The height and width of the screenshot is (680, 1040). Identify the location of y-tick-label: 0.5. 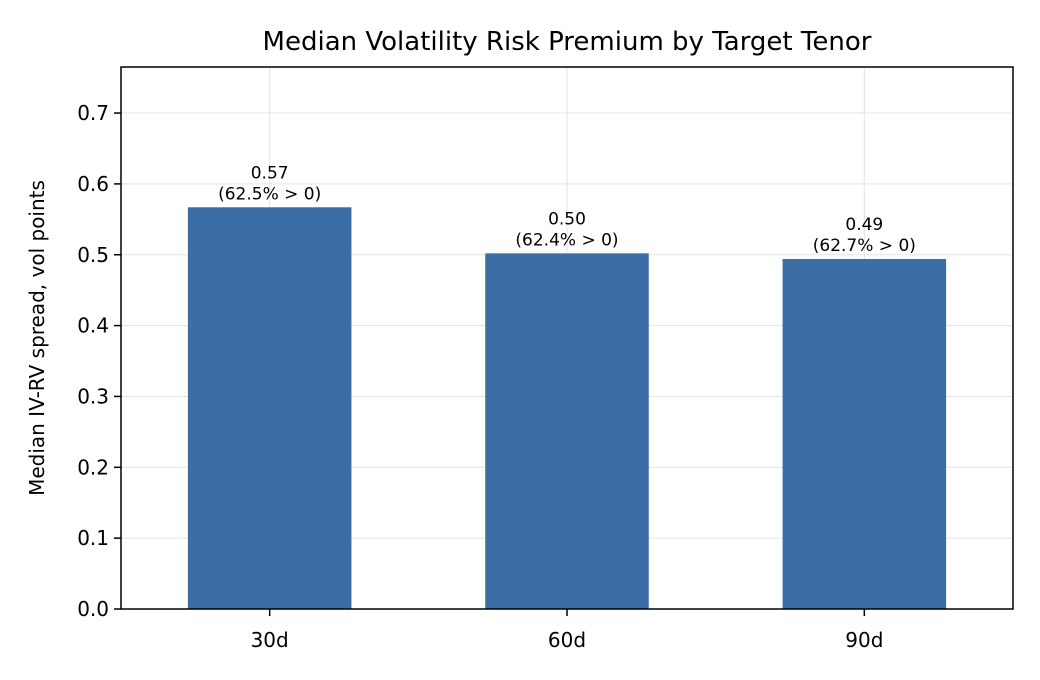
(93, 255).